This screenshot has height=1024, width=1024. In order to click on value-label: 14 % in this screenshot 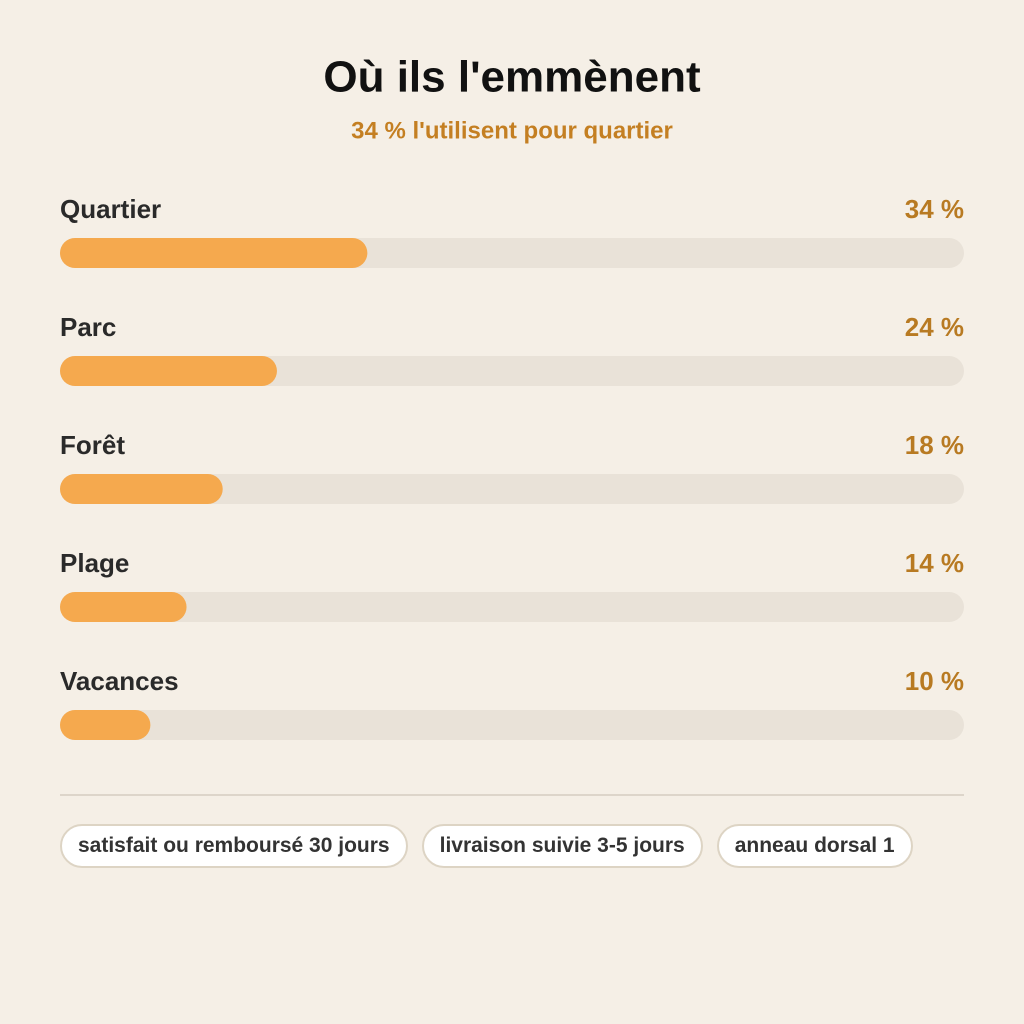, I will do `click(934, 563)`.